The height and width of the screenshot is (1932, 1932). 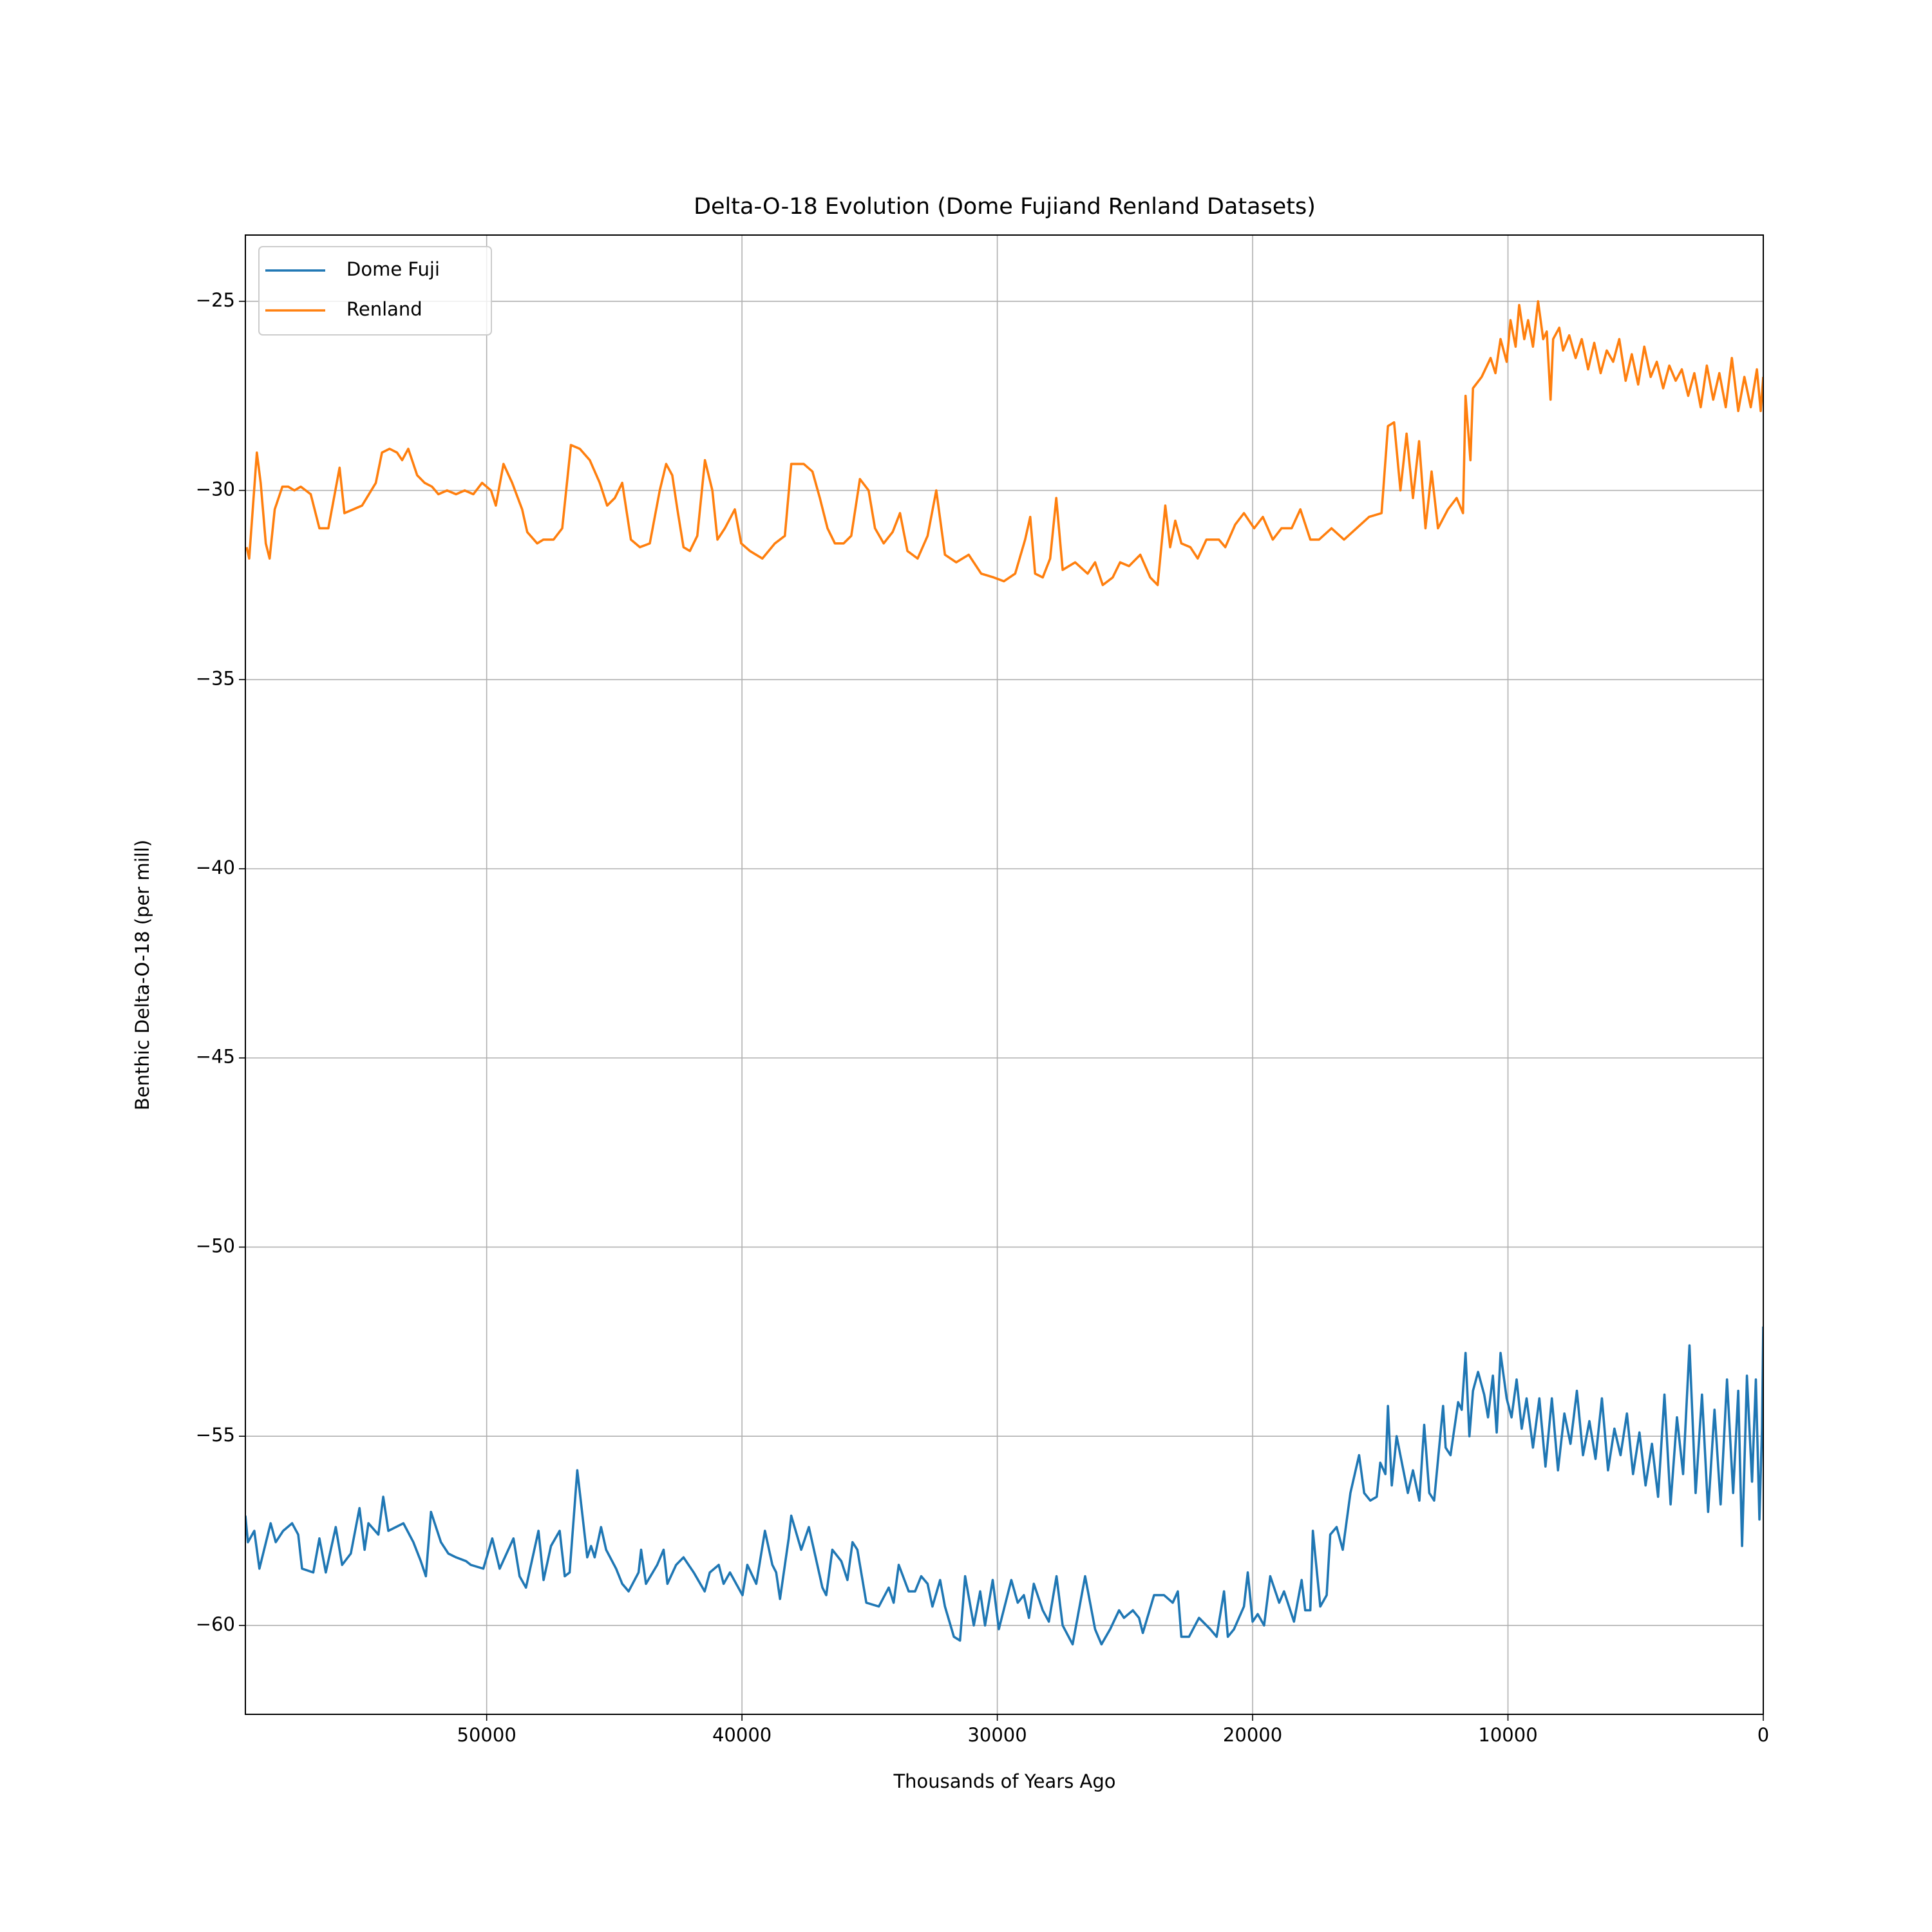 What do you see at coordinates (1004, 1781) in the screenshot?
I see `x-axis-label: Thousands of Years Ago` at bounding box center [1004, 1781].